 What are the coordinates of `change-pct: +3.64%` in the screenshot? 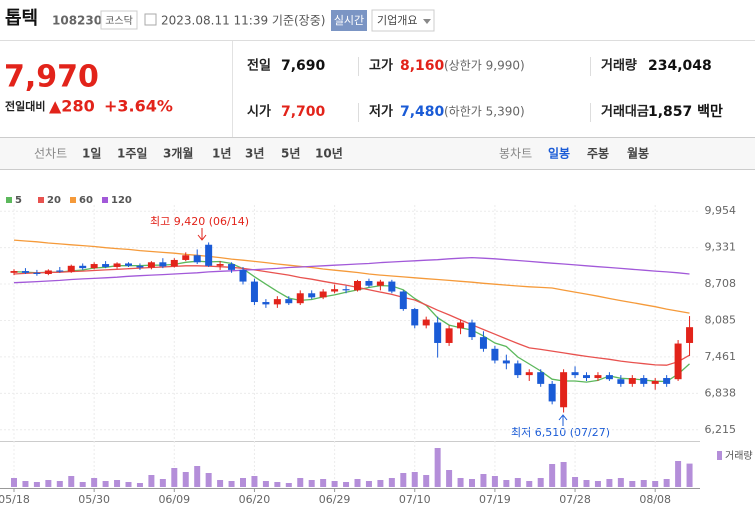 It's located at (138, 106).